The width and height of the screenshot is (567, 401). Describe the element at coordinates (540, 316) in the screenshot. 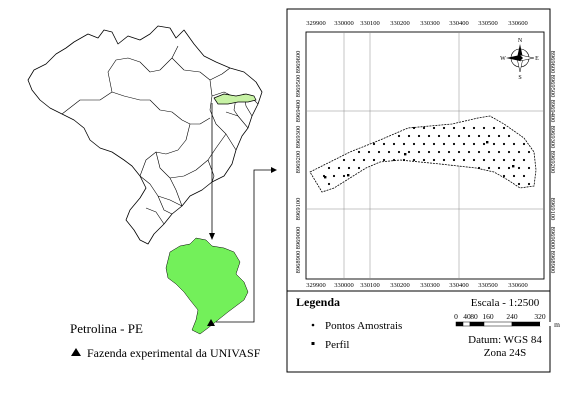

I see `scale-label: 320` at that location.